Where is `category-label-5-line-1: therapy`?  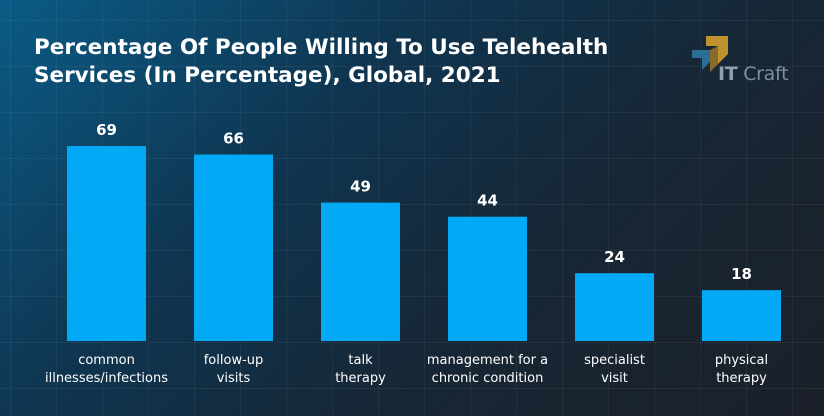 category-label-5-line-1: therapy is located at coordinates (741, 378).